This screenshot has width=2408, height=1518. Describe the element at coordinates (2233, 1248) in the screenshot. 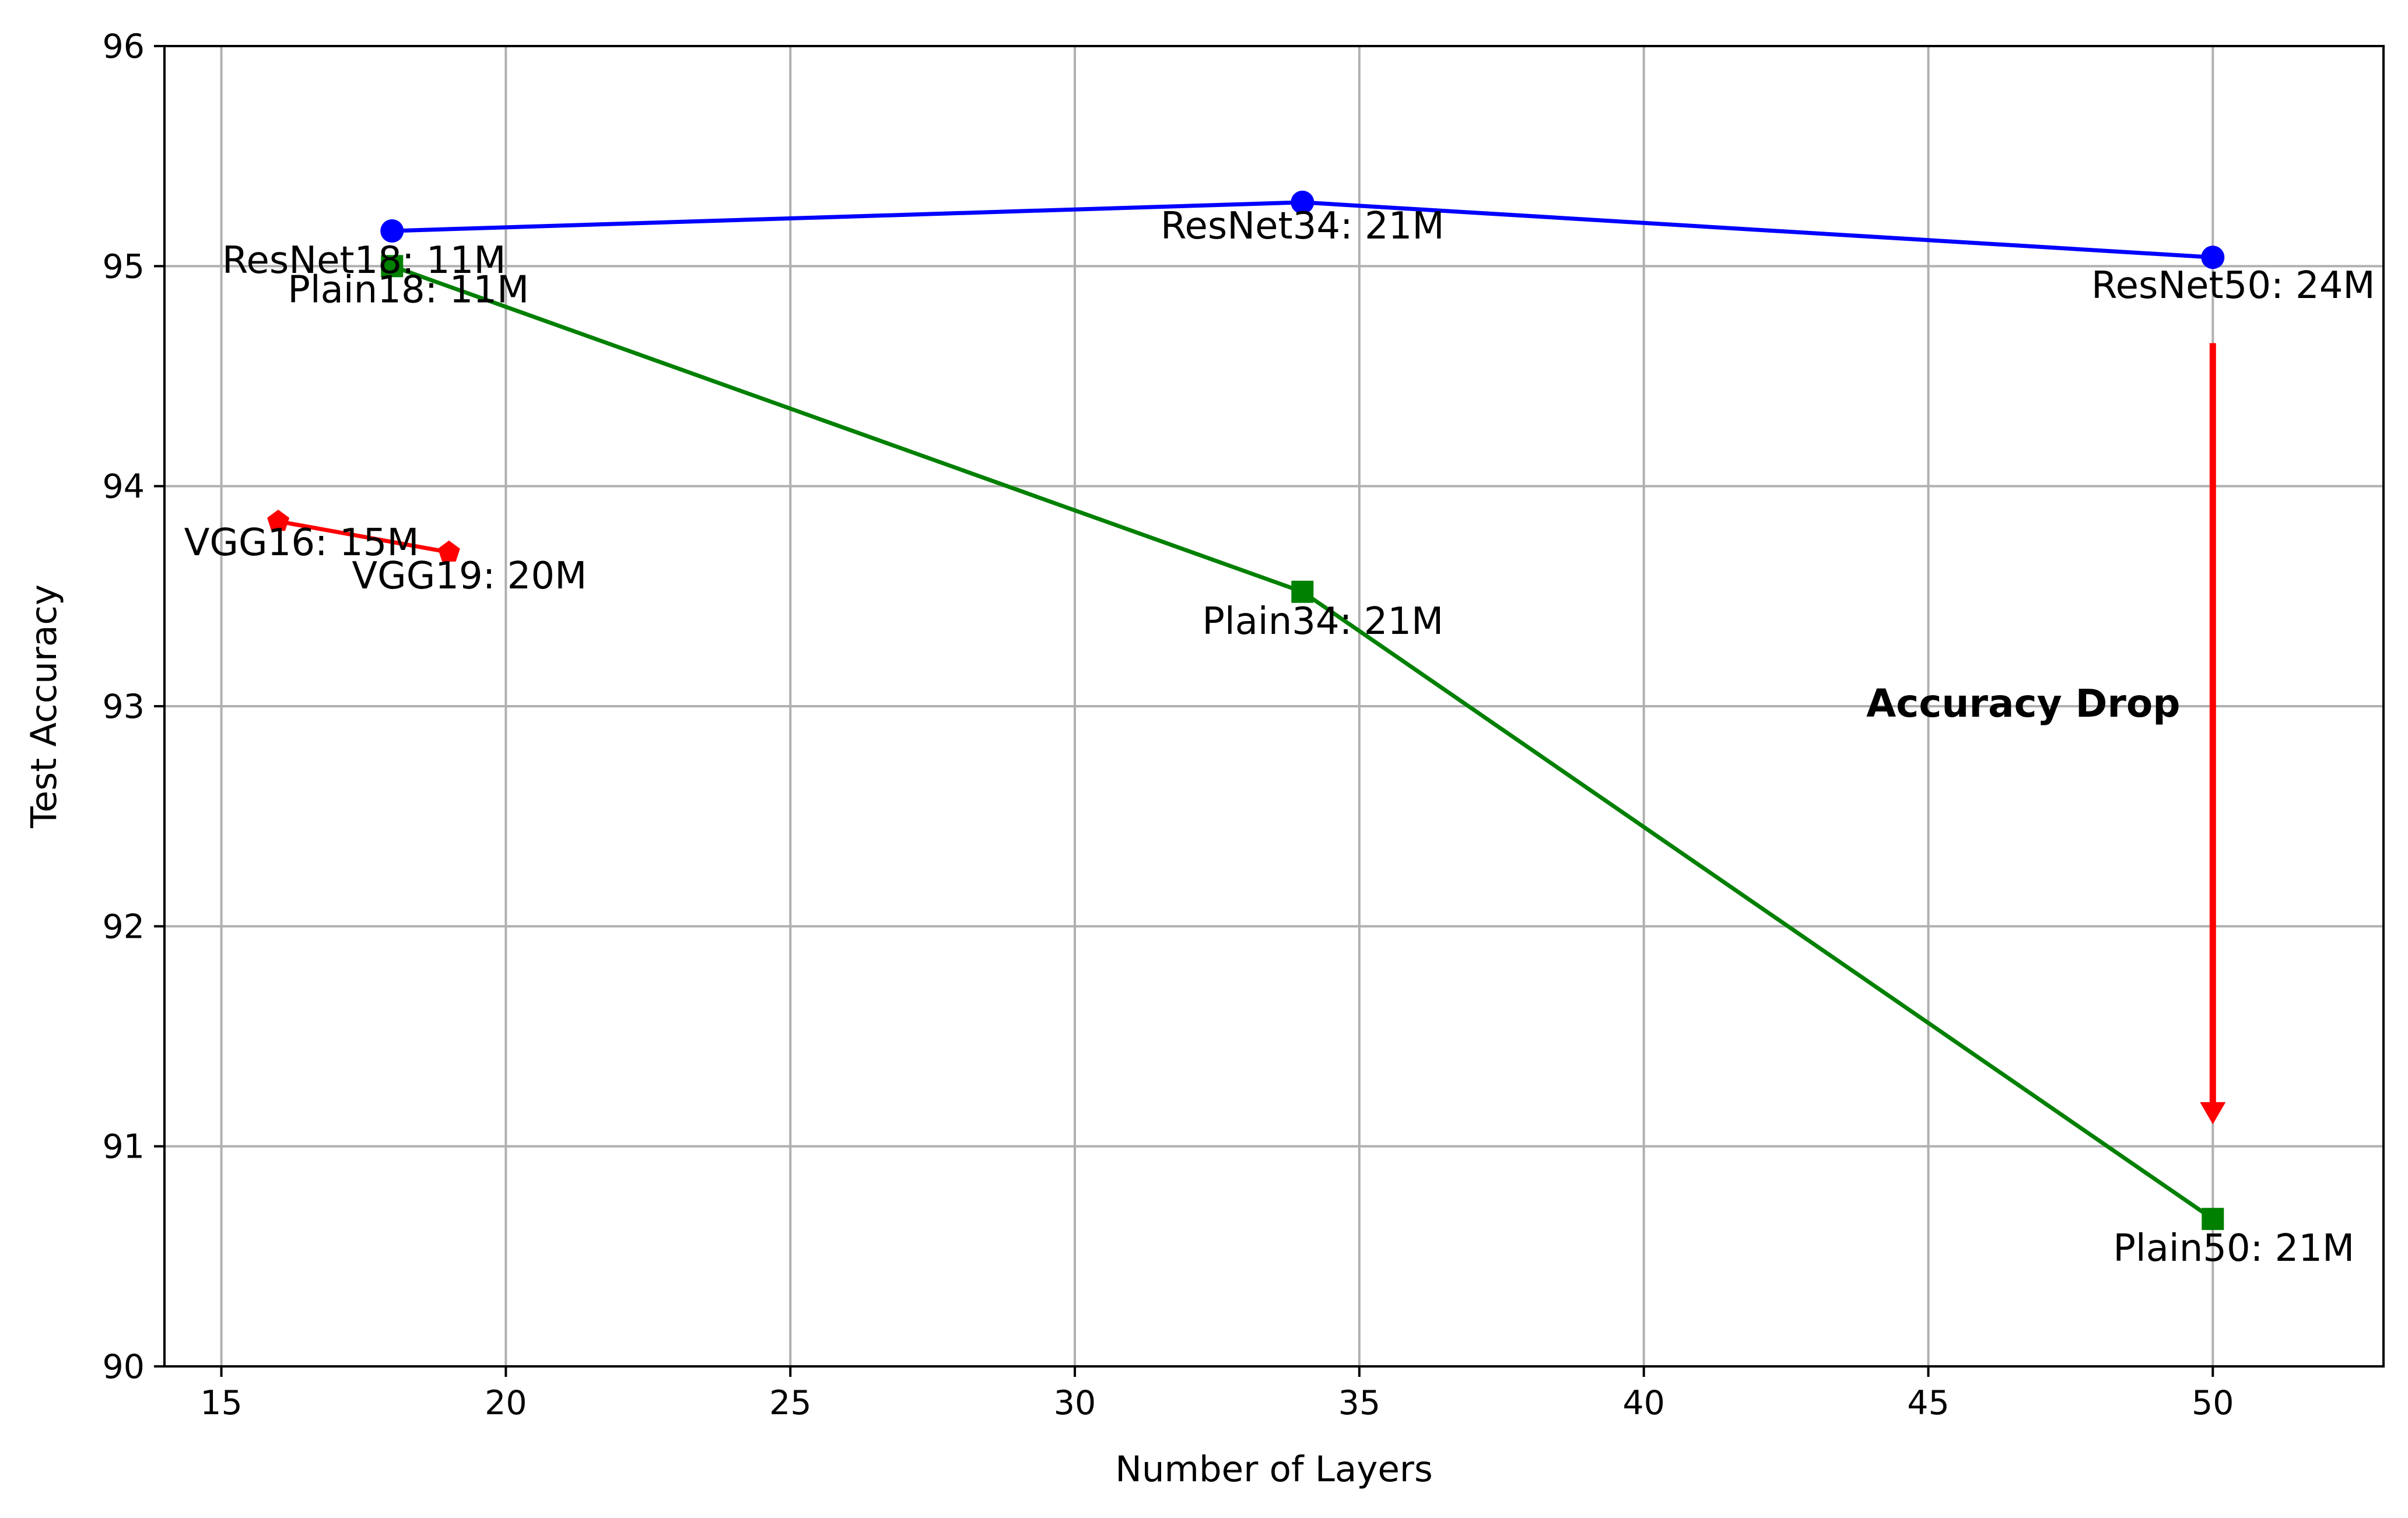

I see `plain-point-label: Plain50: 21M` at that location.